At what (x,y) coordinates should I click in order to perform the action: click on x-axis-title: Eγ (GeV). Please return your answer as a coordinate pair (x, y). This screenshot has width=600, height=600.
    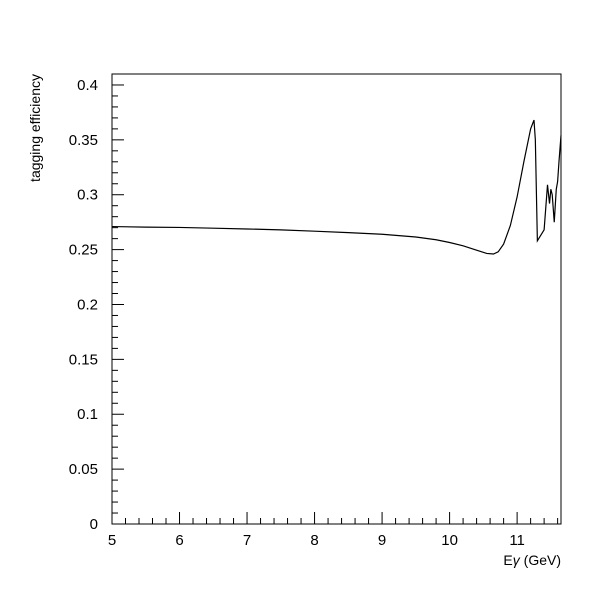
    Looking at the image, I should click on (532, 560).